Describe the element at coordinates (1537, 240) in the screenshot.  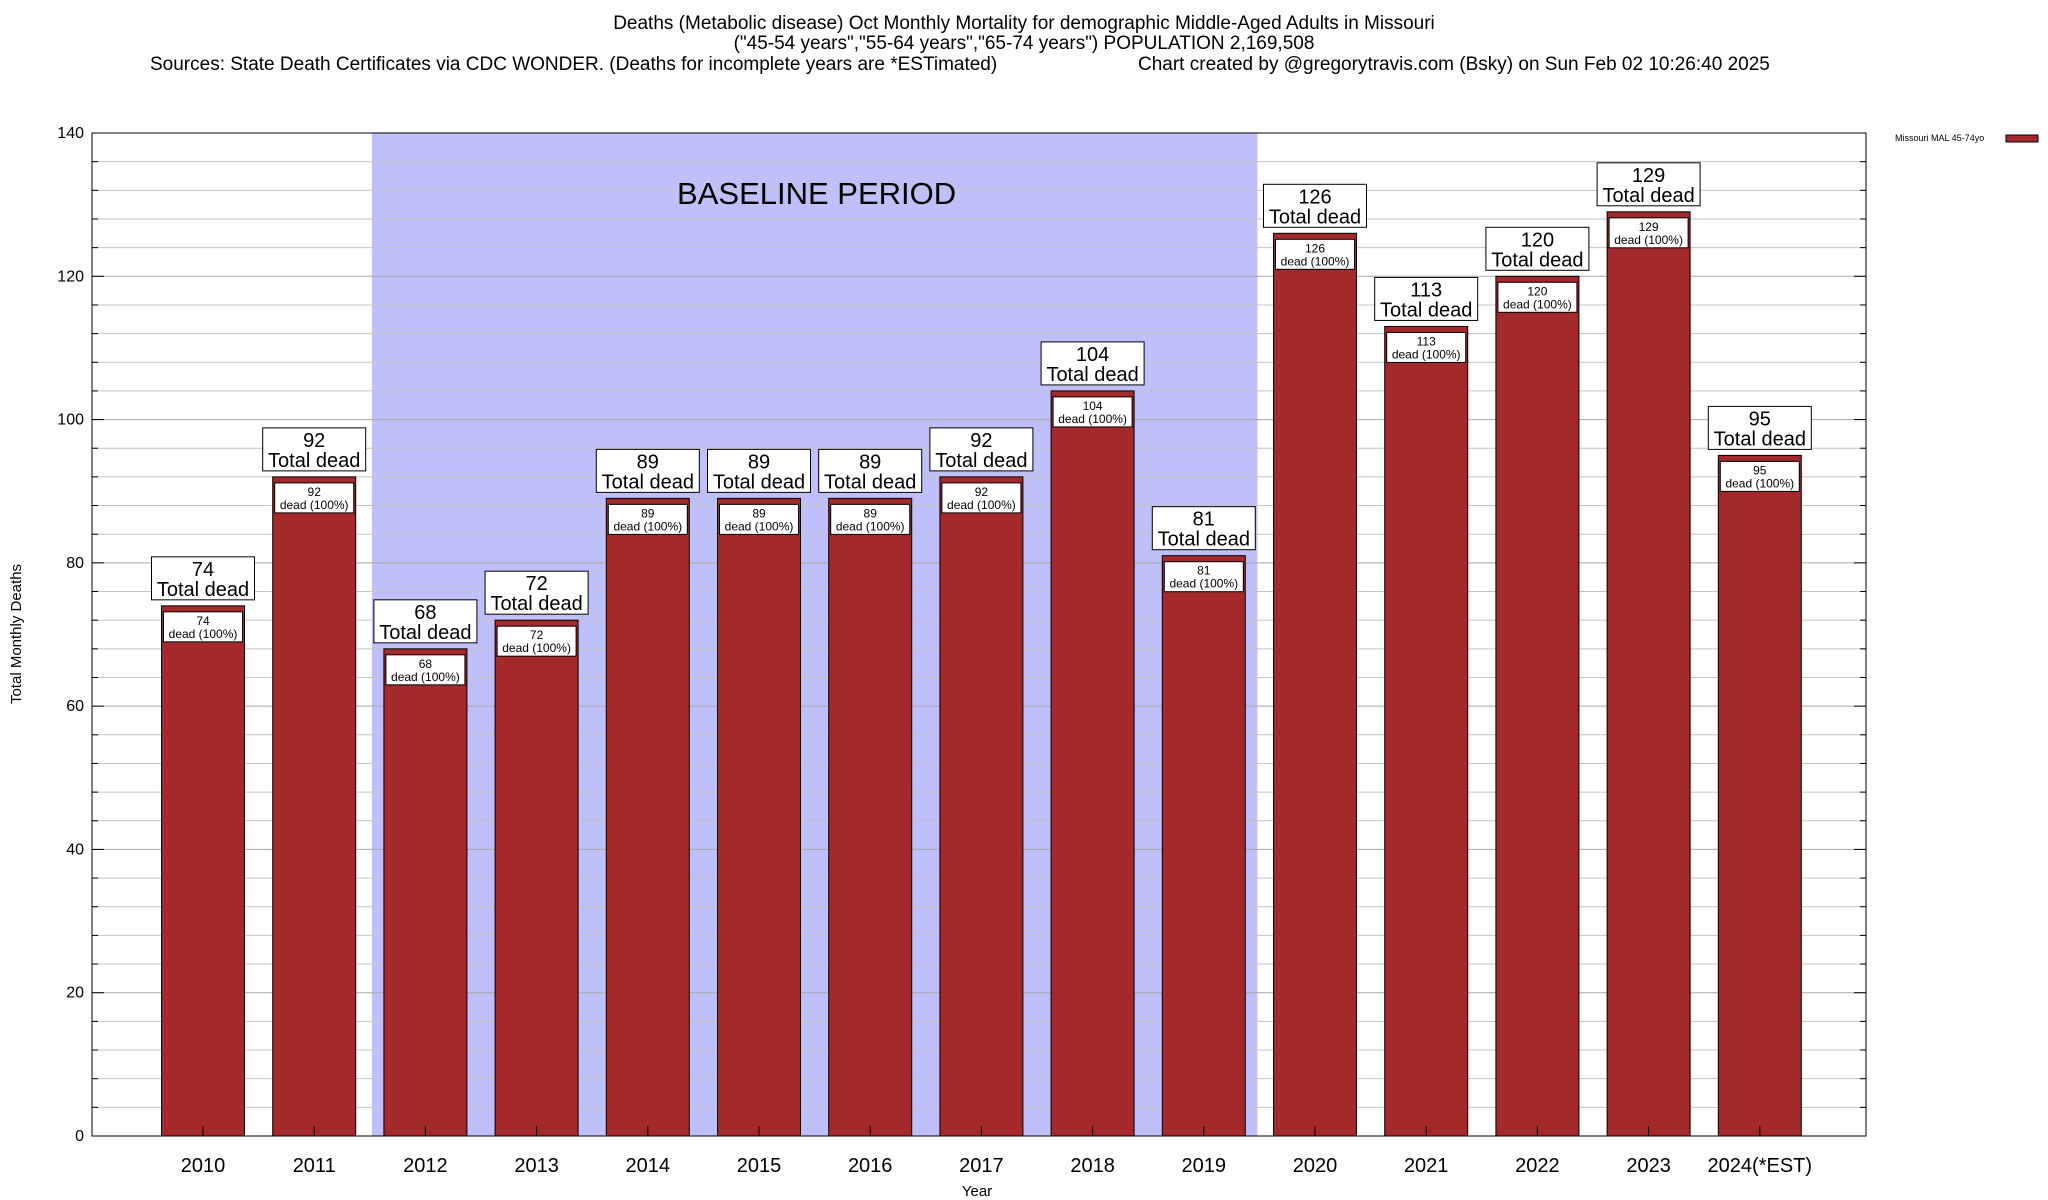
I see `data-label: 120` at that location.